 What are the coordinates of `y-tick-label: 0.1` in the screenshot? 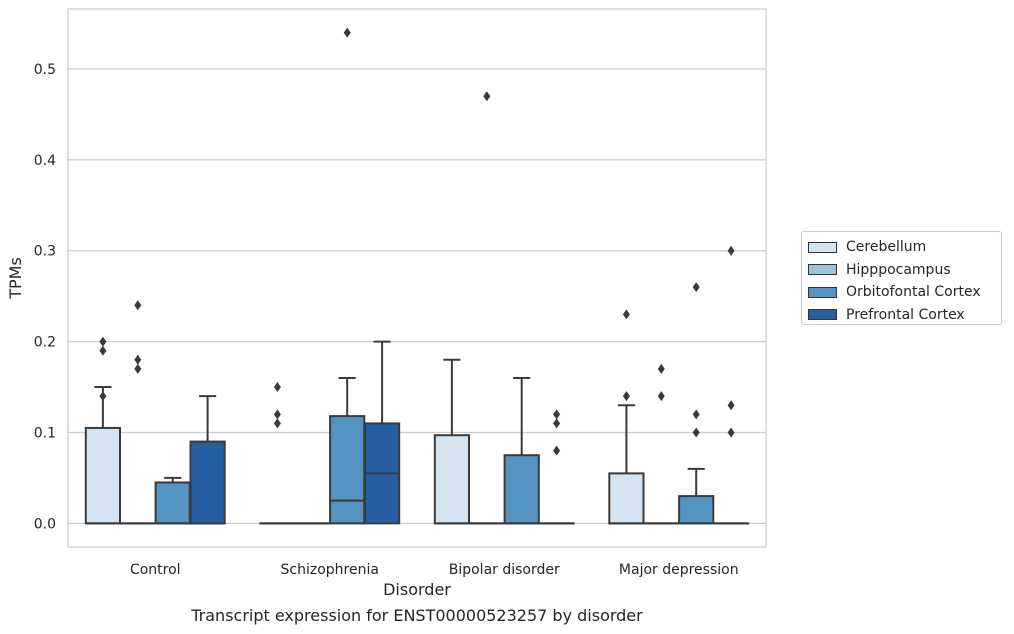 It's located at (45, 433).